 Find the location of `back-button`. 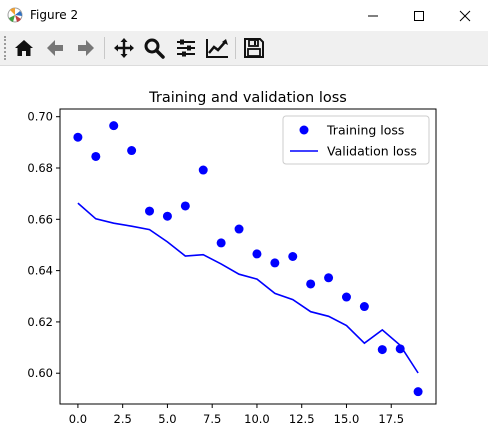

back-button is located at coordinates (55, 48).